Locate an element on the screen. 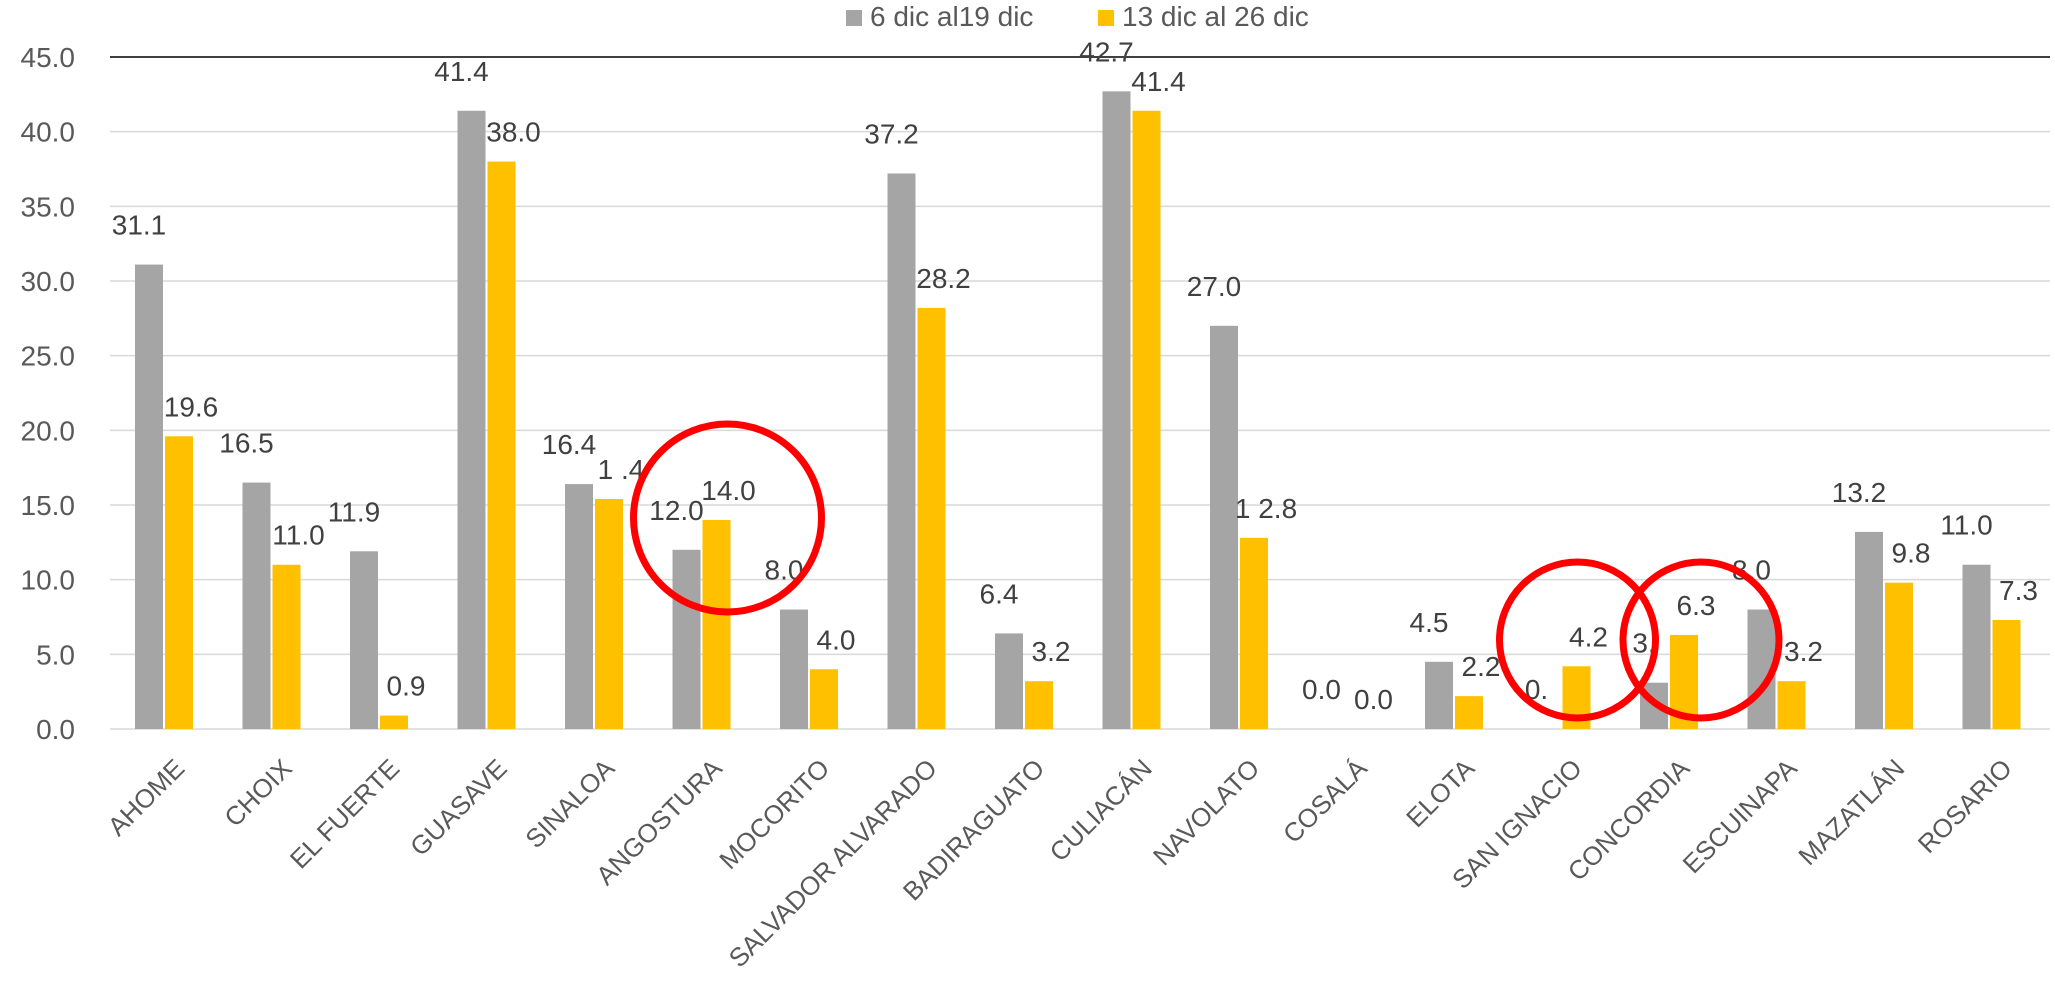  data-label-series2: 0.0 is located at coordinates (1373, 699).